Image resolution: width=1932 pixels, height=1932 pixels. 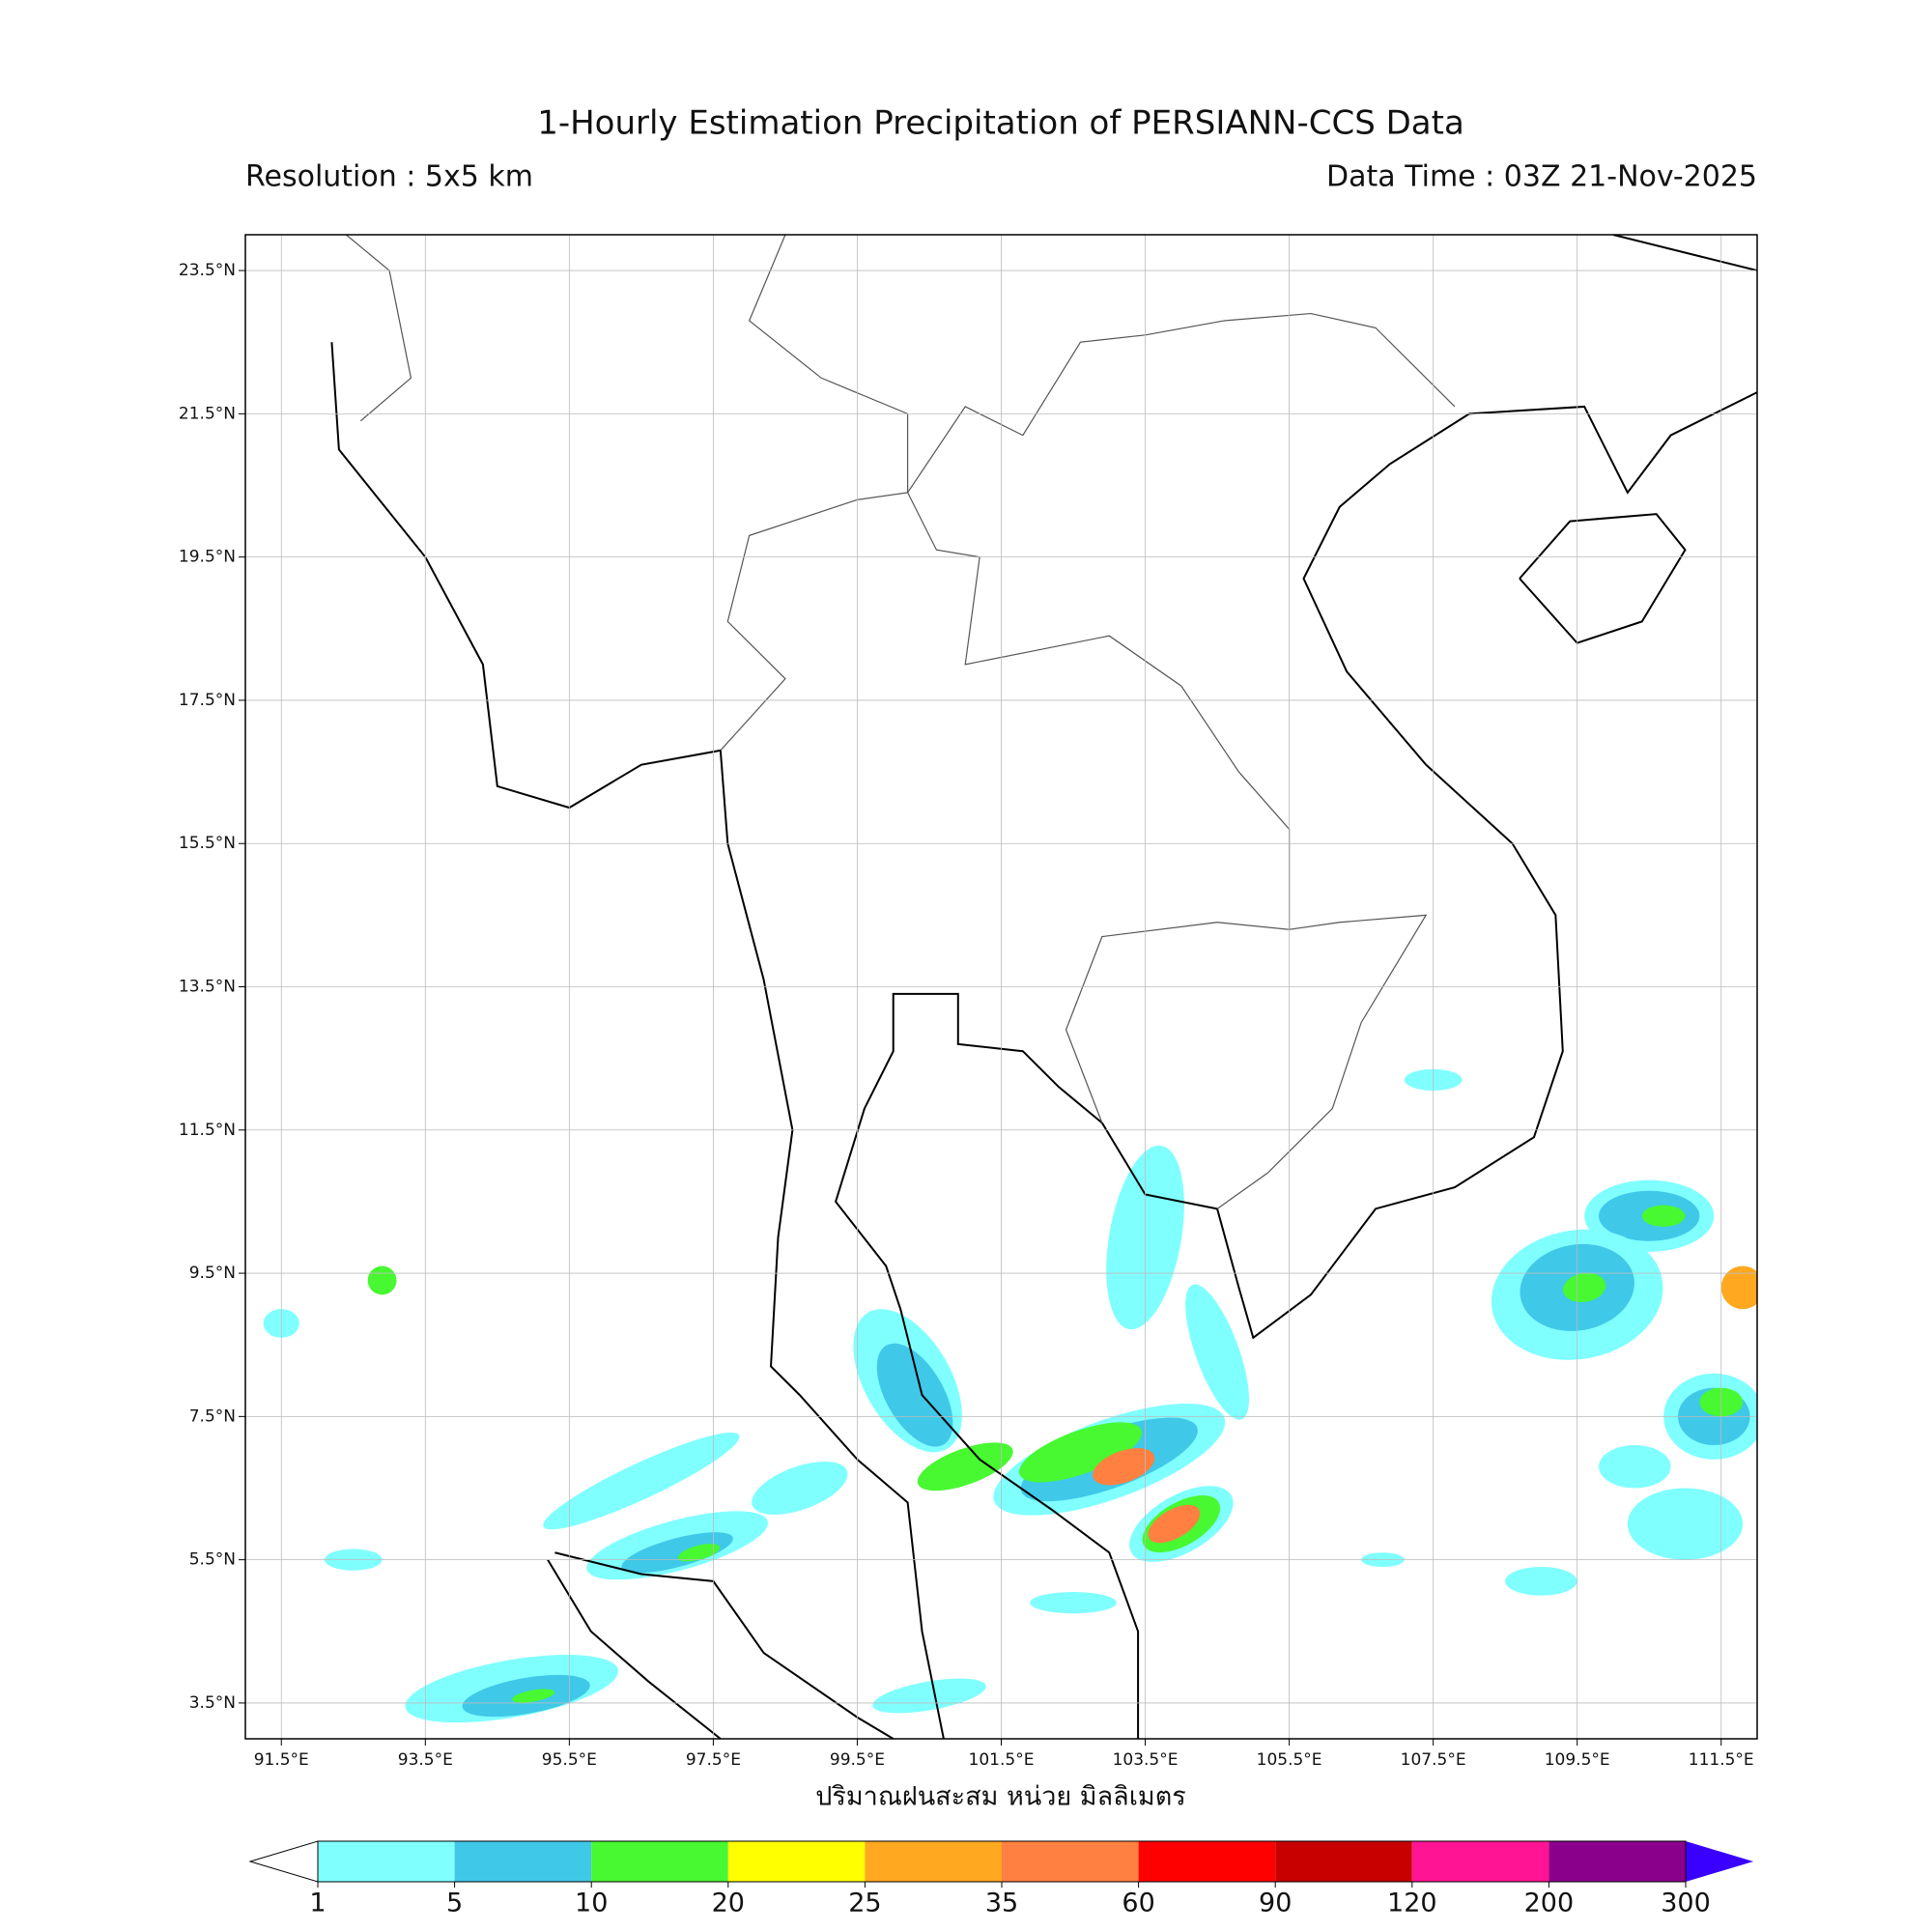 What do you see at coordinates (1146, 1760) in the screenshot?
I see `x-tick-label: 103.5°E` at bounding box center [1146, 1760].